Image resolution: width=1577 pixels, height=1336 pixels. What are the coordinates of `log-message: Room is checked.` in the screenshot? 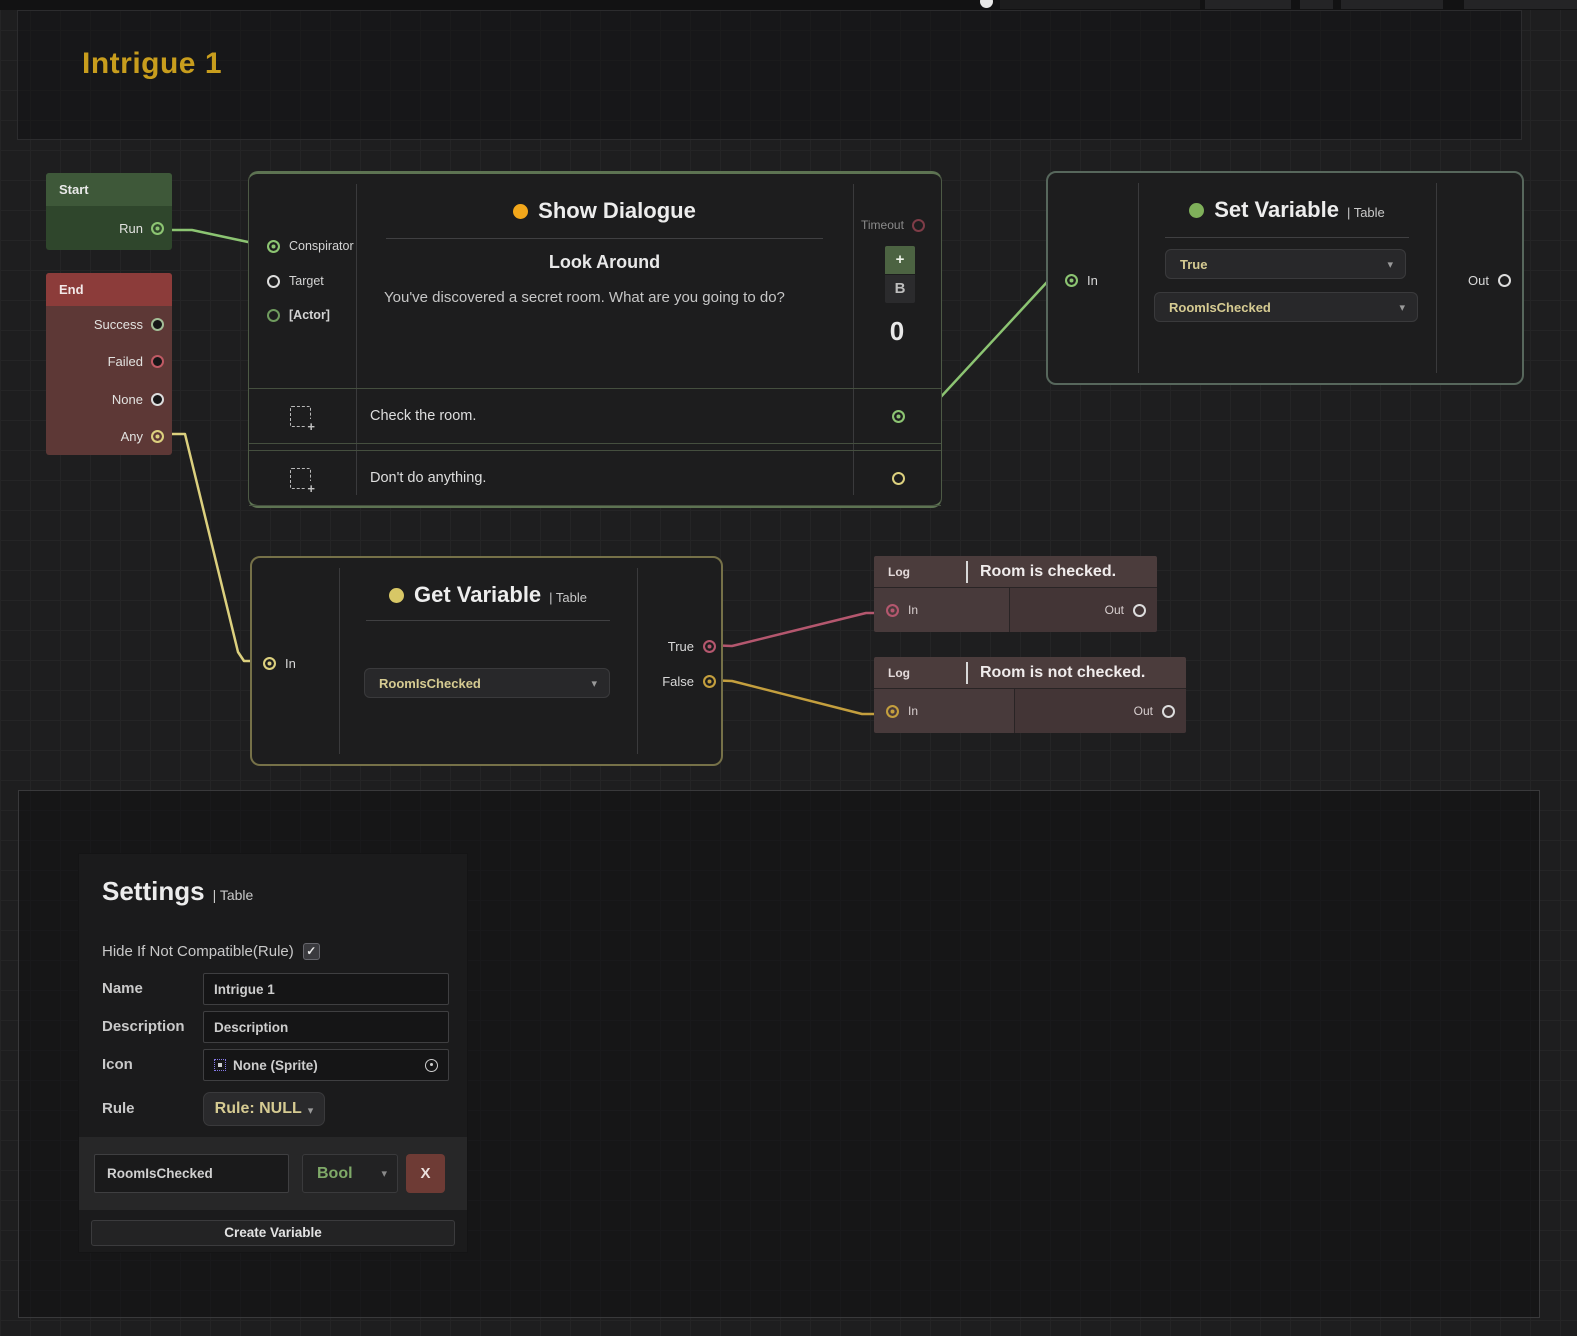 It's located at (1048, 571).